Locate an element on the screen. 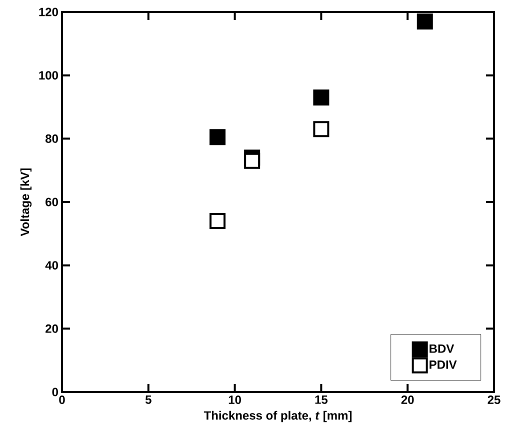 This screenshot has width=518, height=447. x-axis-title: Thickness of plate, t [mm] is located at coordinates (278, 416).